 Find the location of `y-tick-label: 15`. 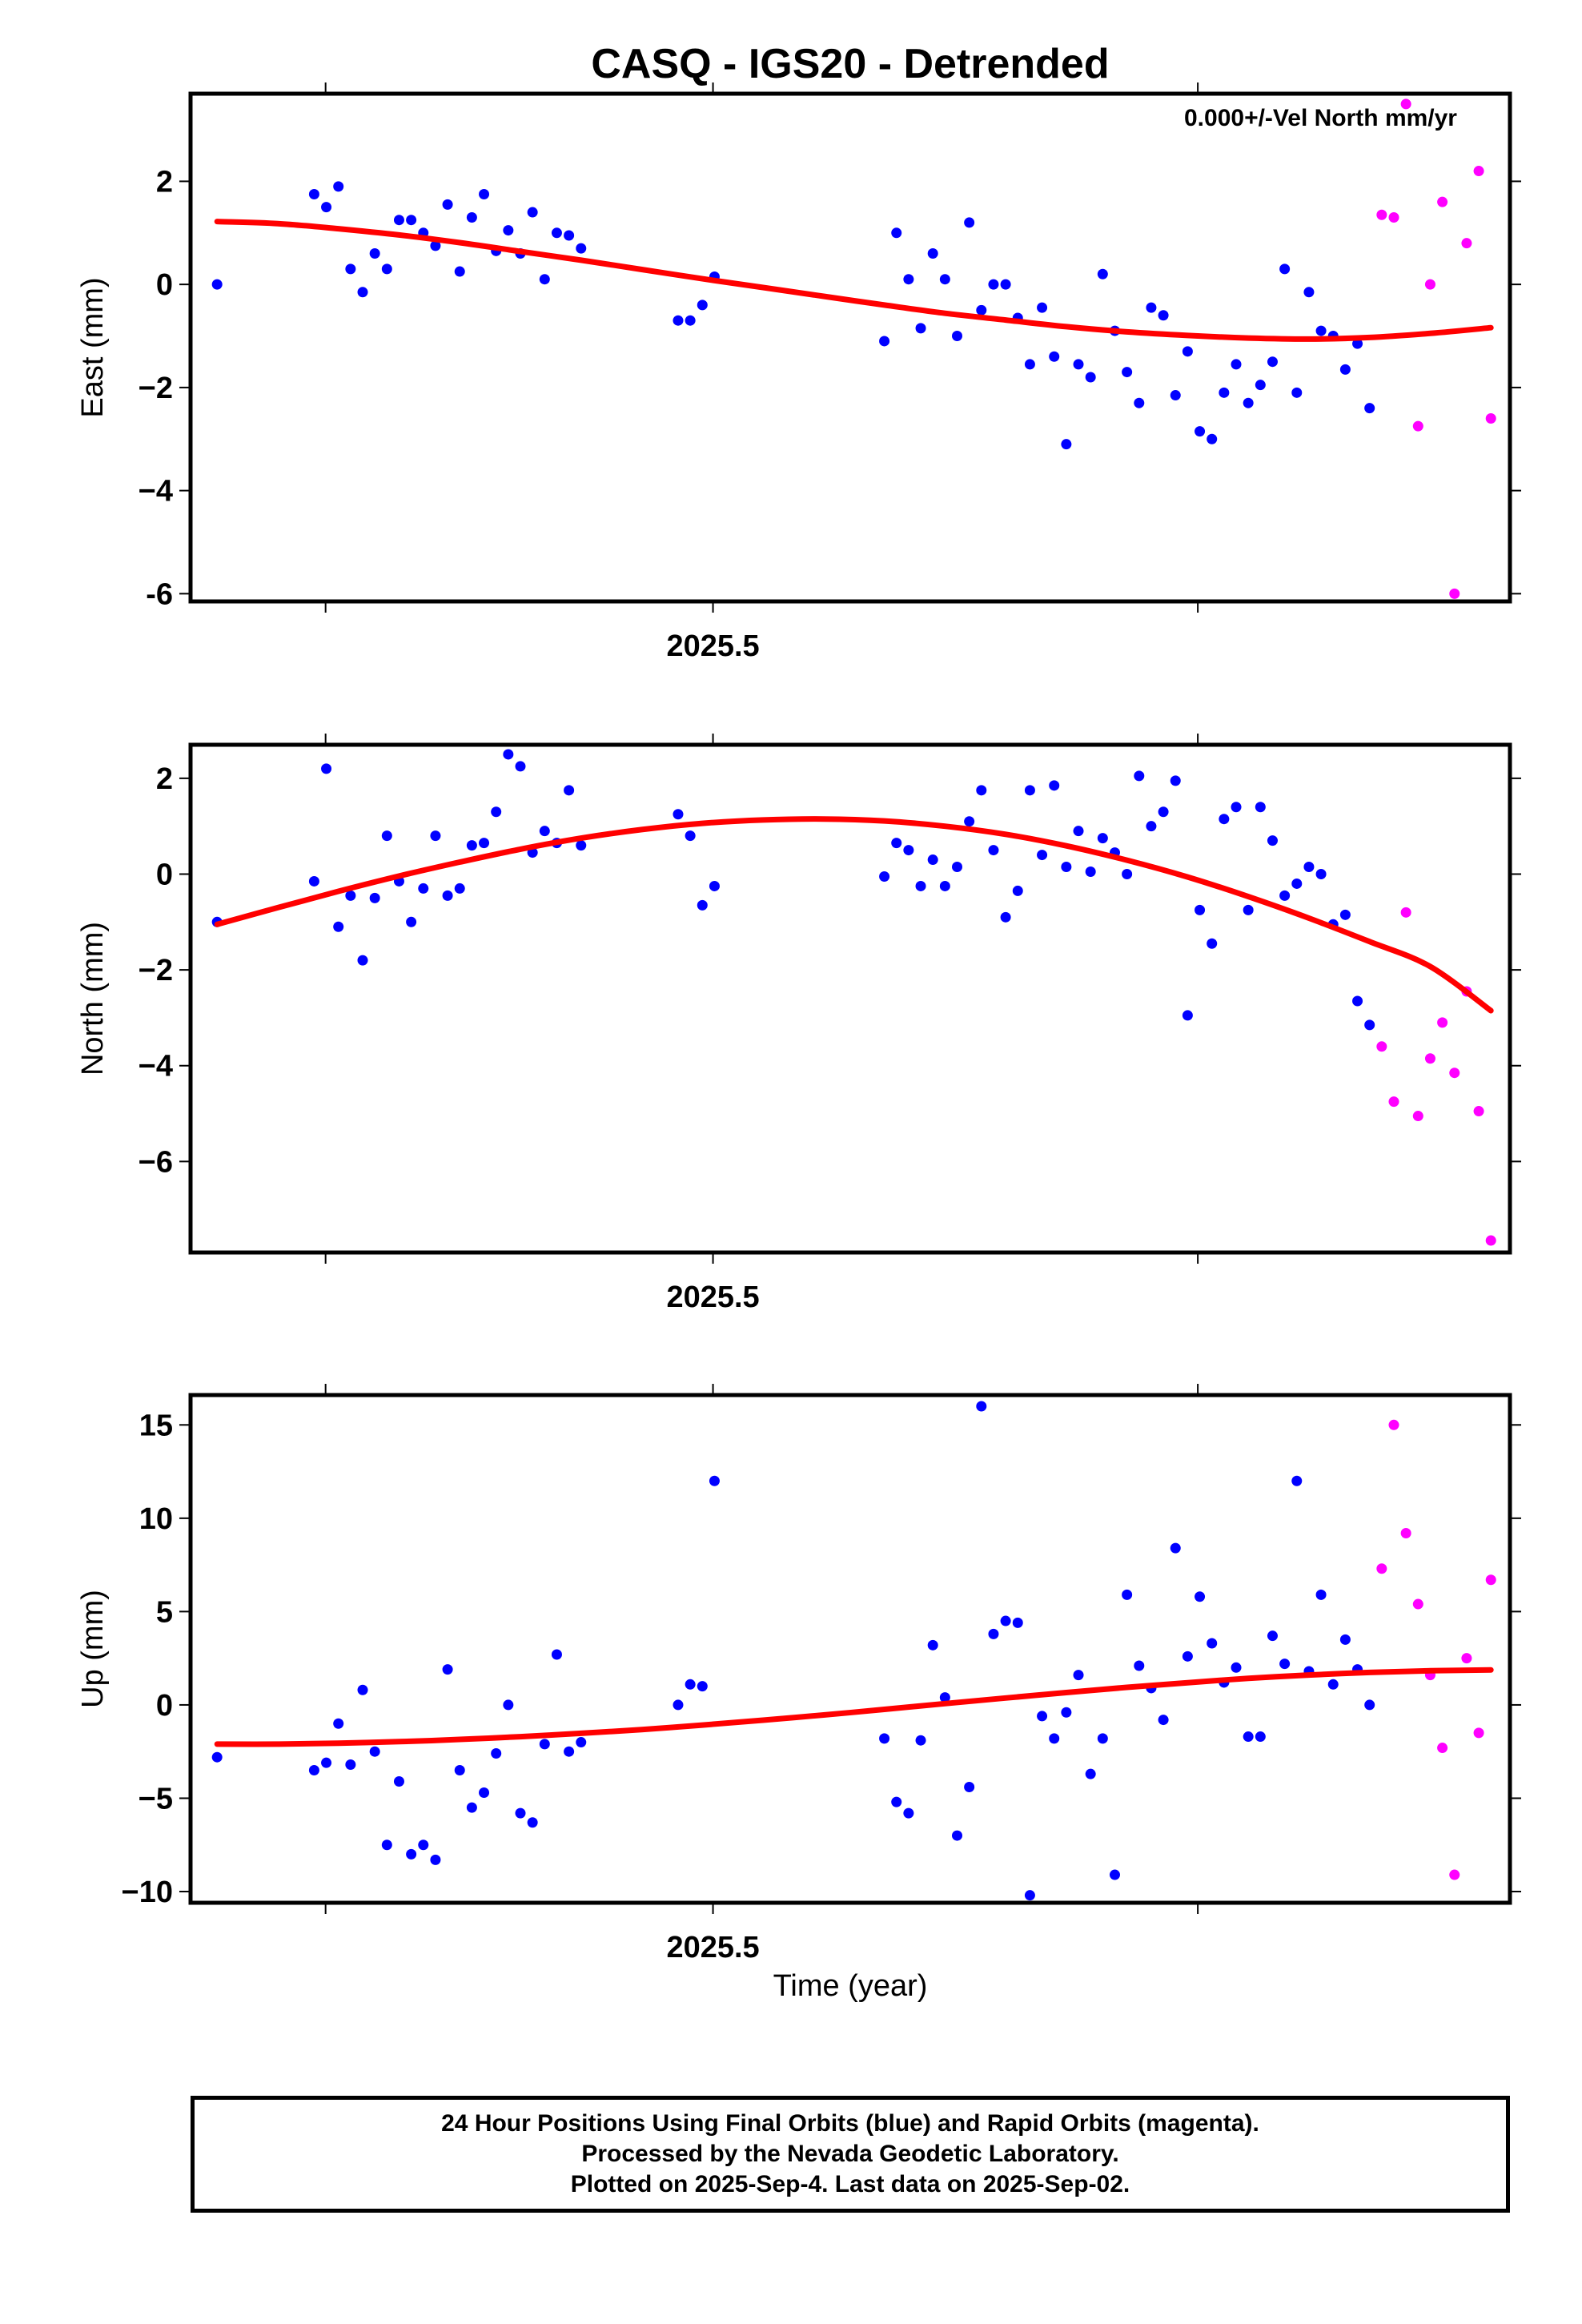

y-tick-label: 15 is located at coordinates (156, 1425).